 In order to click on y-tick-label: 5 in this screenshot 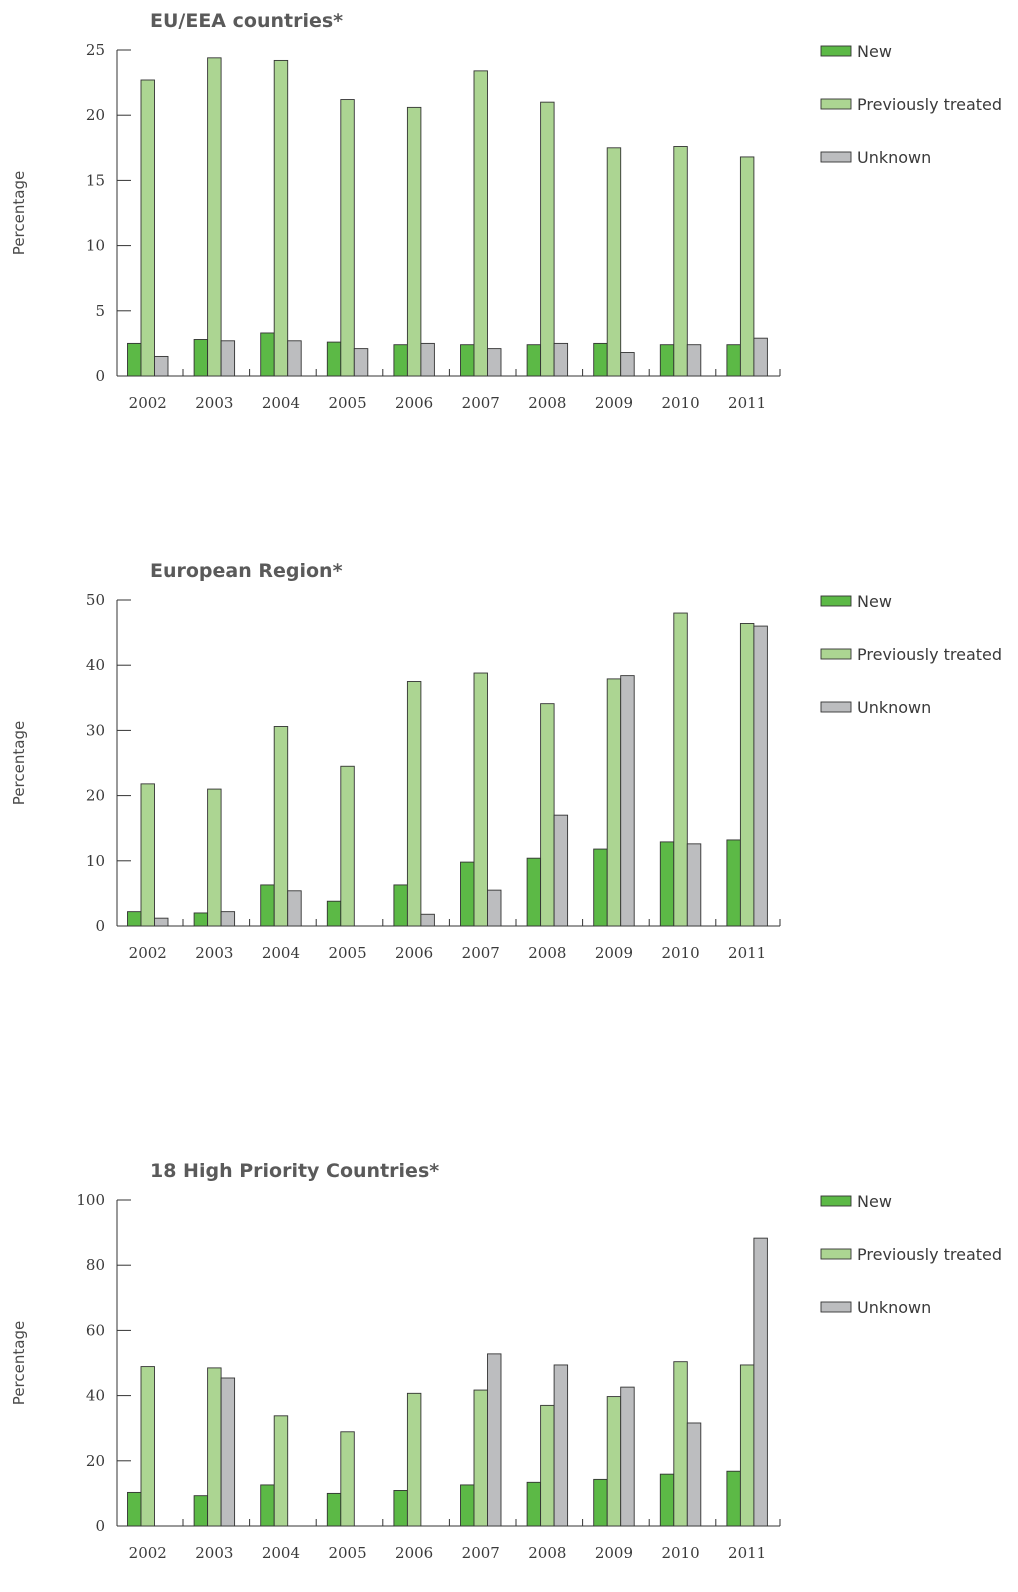, I will do `click(100, 311)`.